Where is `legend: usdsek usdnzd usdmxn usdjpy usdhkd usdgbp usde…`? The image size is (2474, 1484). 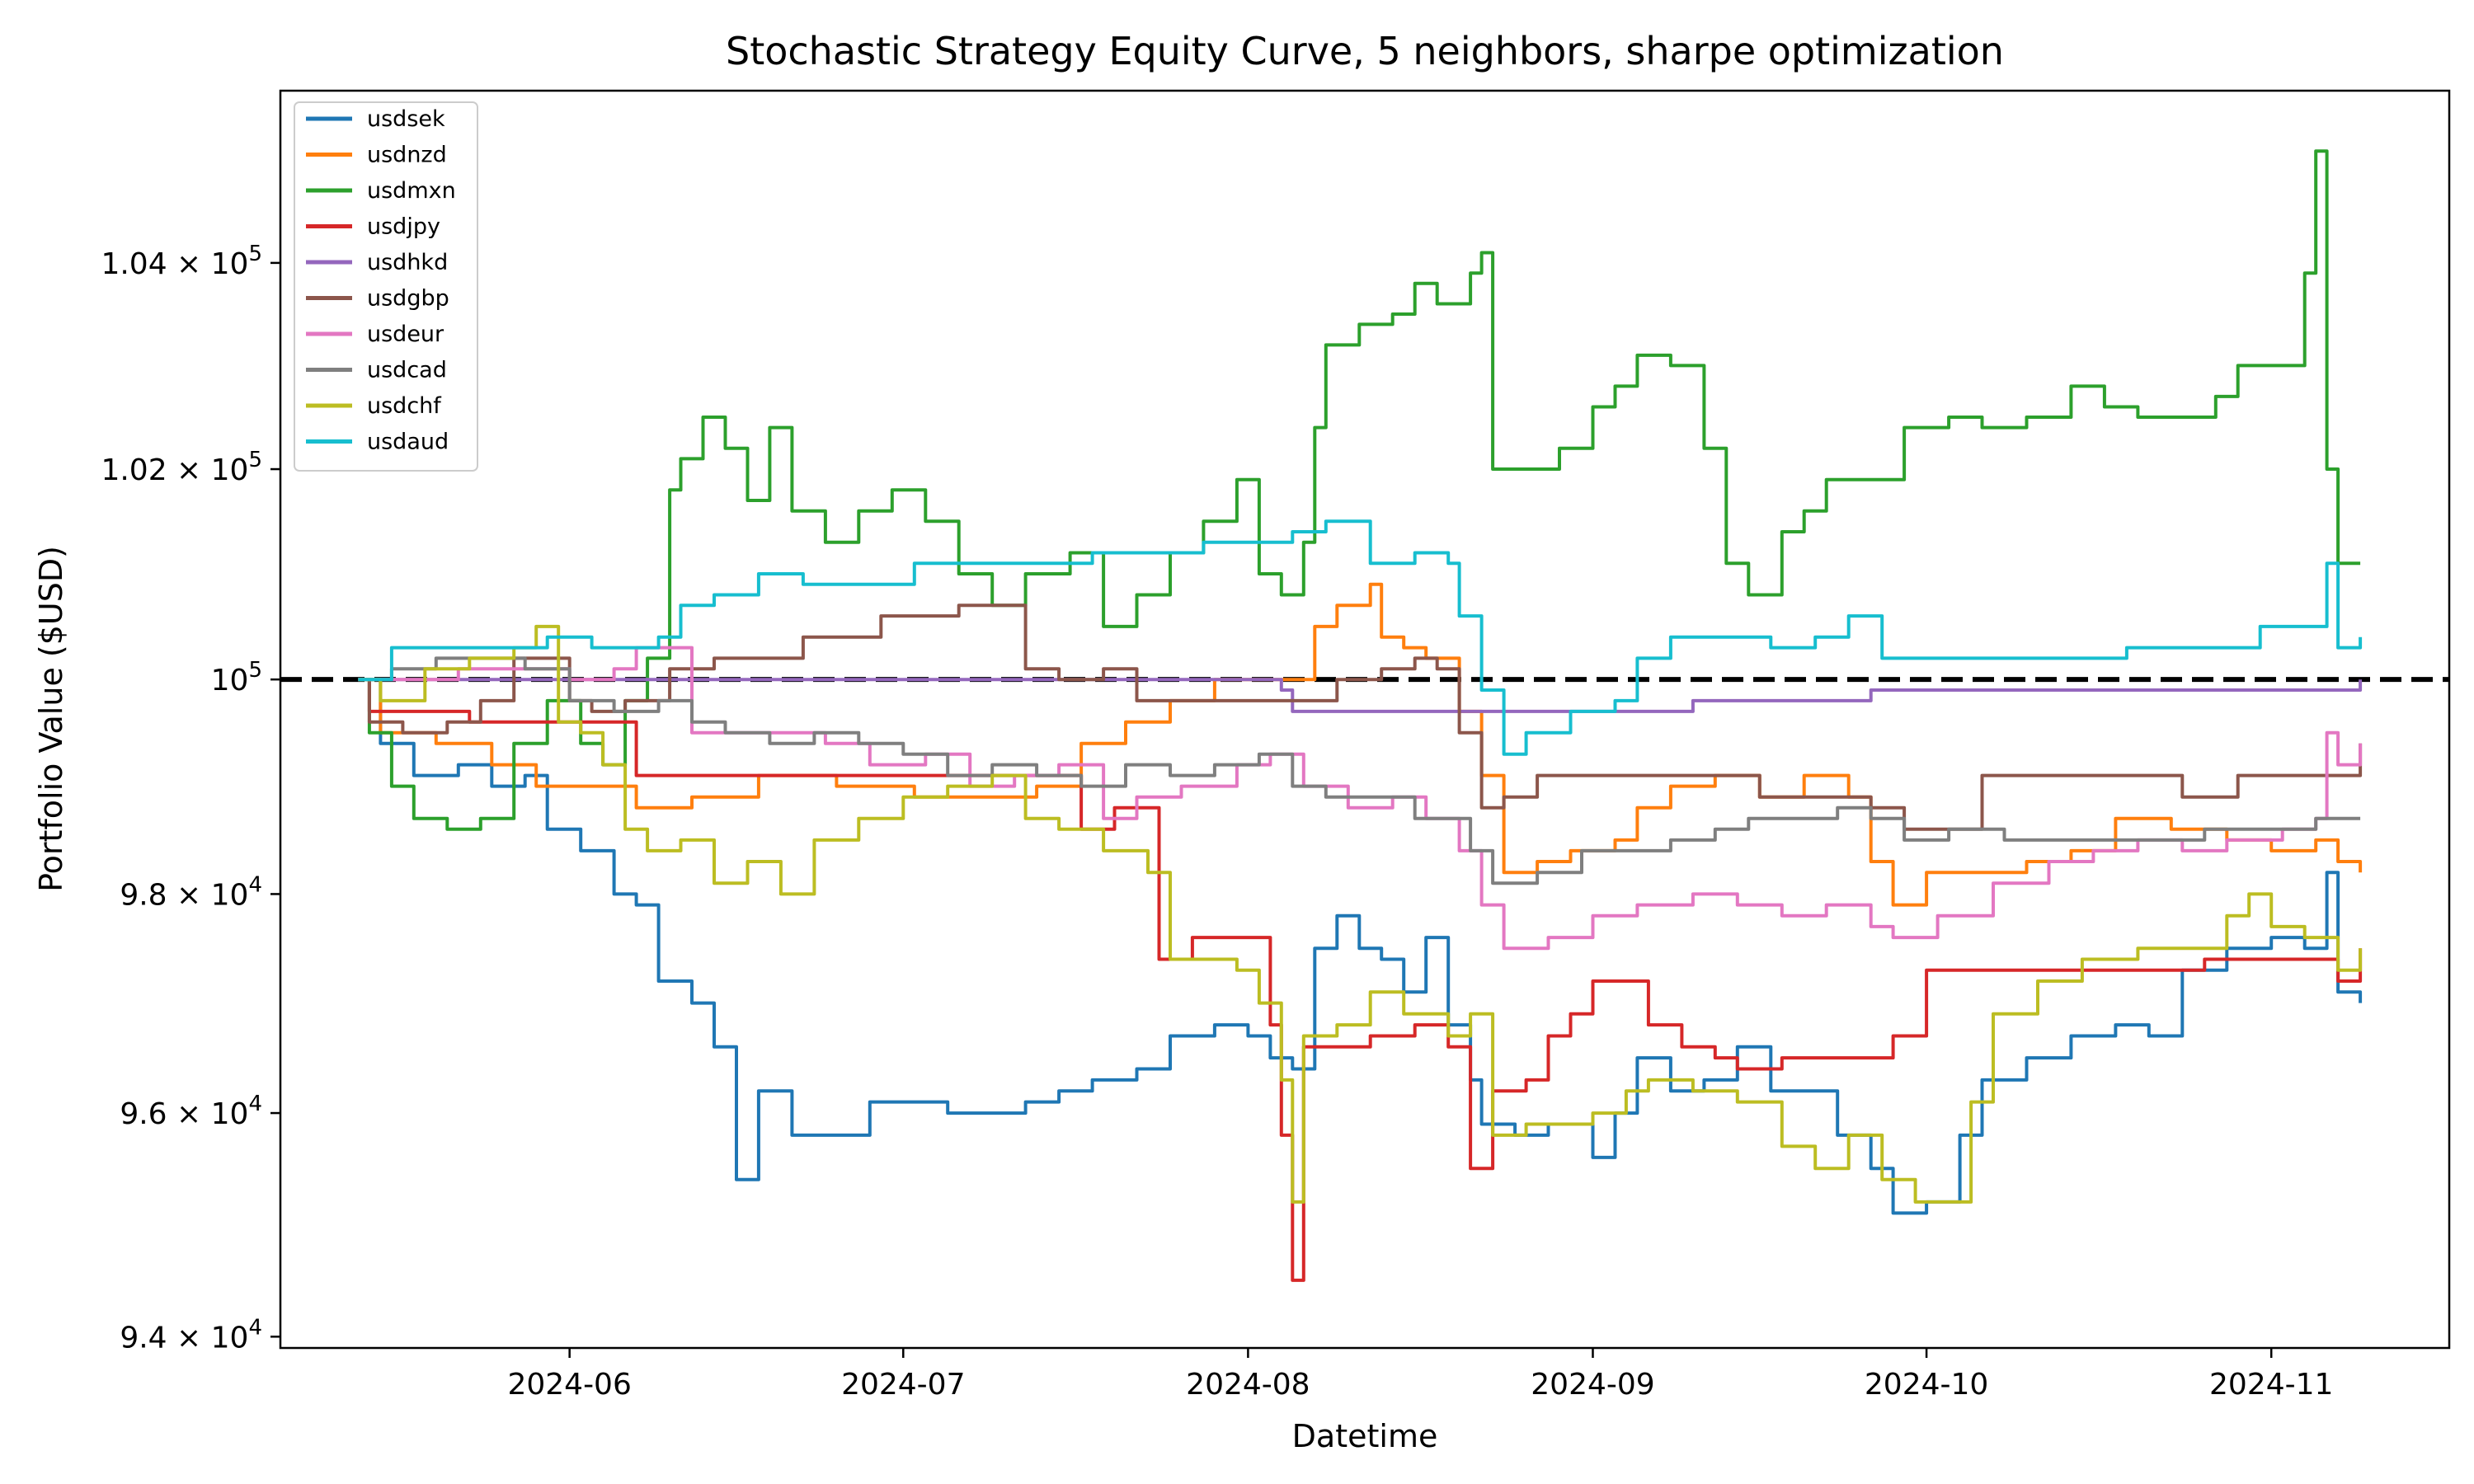 legend: usdsek usdnzd usdmxn usdjpy usdhkd usdgbp usde… is located at coordinates (386, 286).